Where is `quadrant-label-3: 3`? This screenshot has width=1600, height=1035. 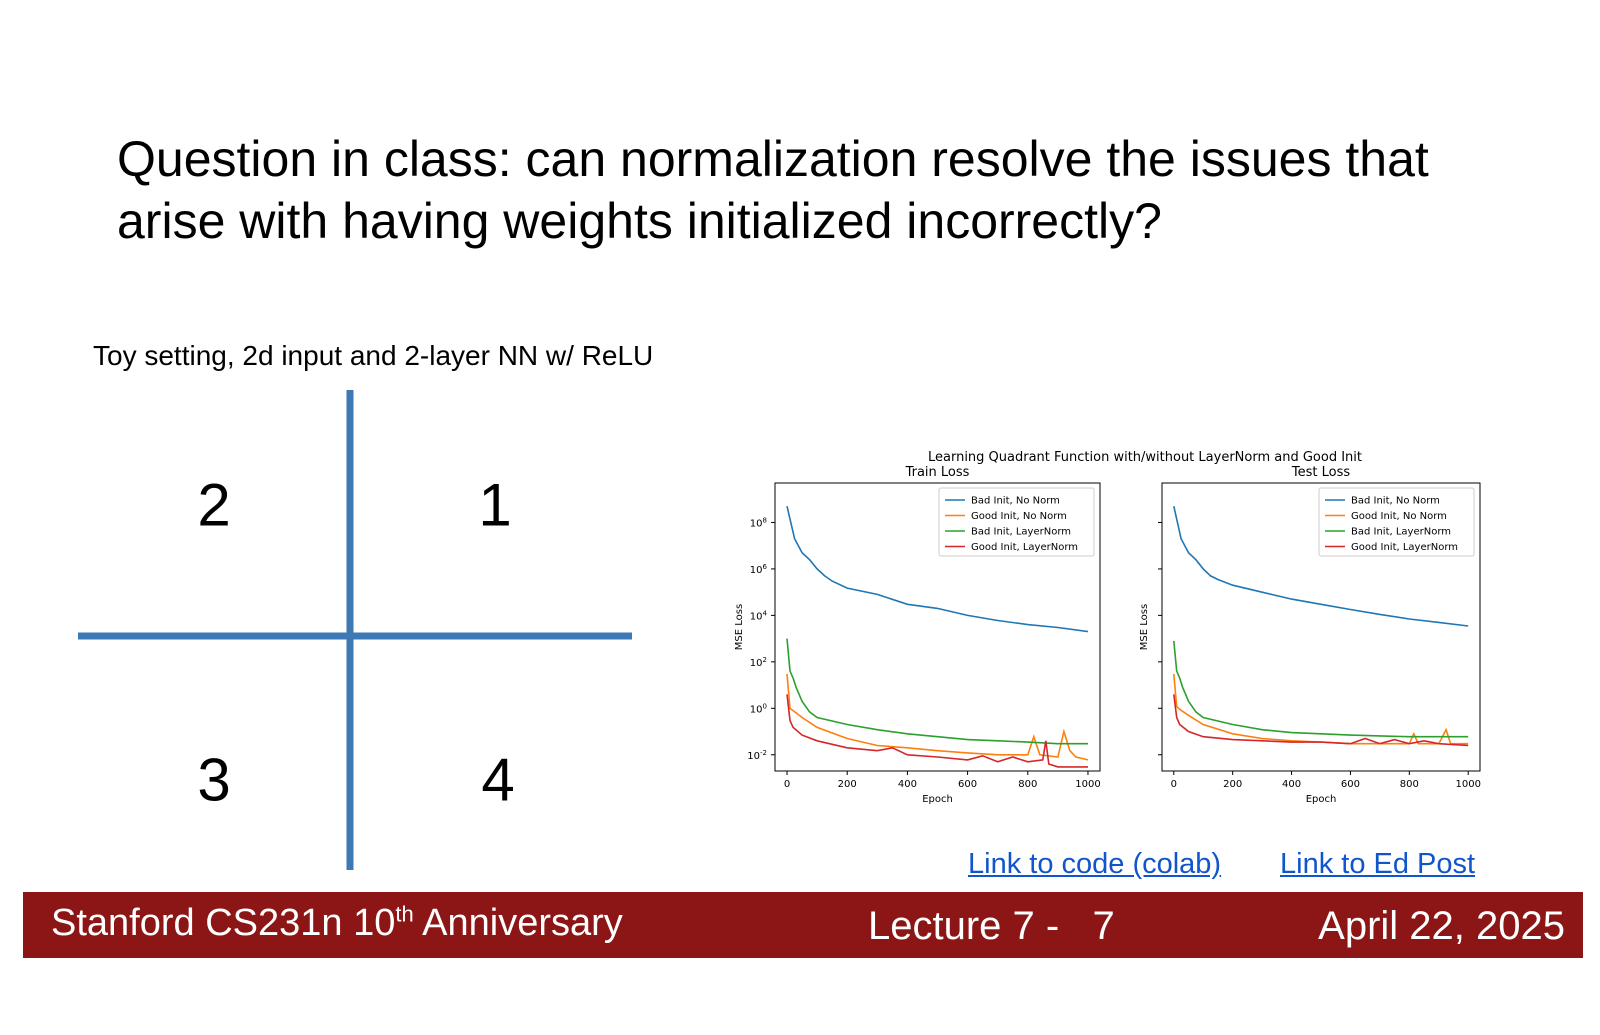
quadrant-label-3: 3 is located at coordinates (213, 780).